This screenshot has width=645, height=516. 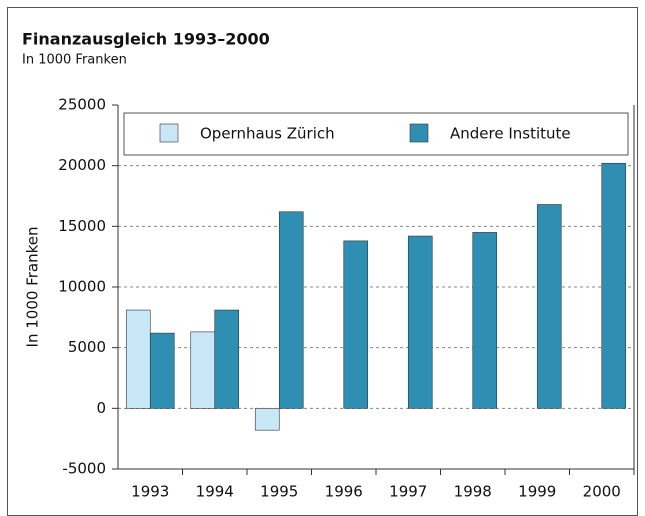 I want to click on legend-label: Andere Institute, so click(x=510, y=134).